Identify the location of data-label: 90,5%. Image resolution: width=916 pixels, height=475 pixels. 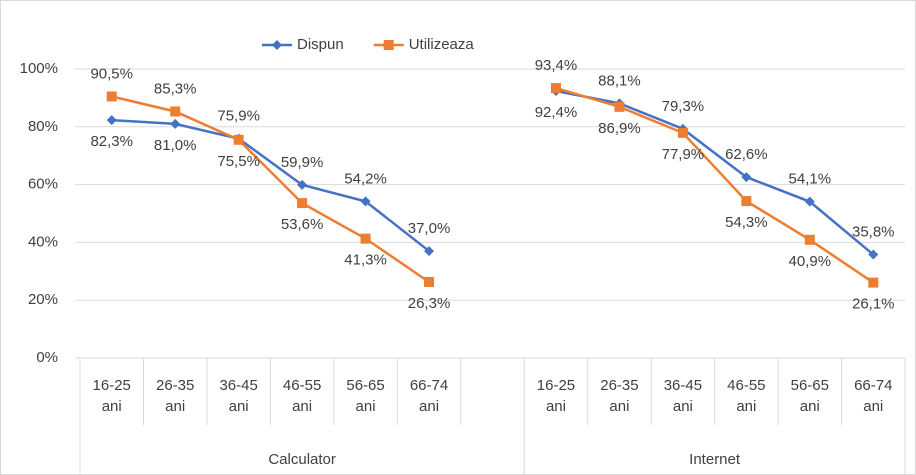
(111, 73).